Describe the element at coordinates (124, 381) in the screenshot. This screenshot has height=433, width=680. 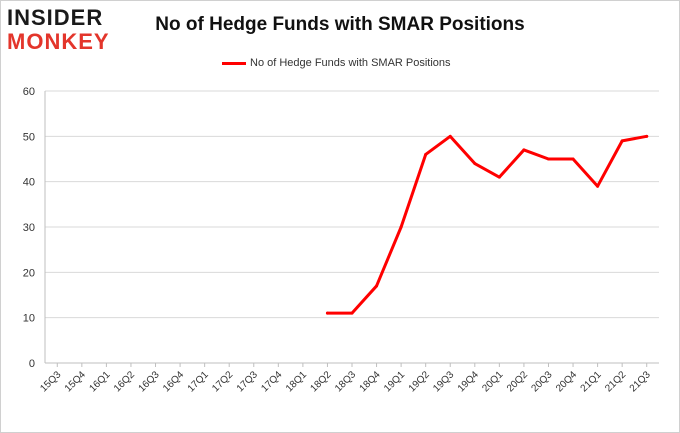
I see `x-tick-label: 16Q2` at that location.